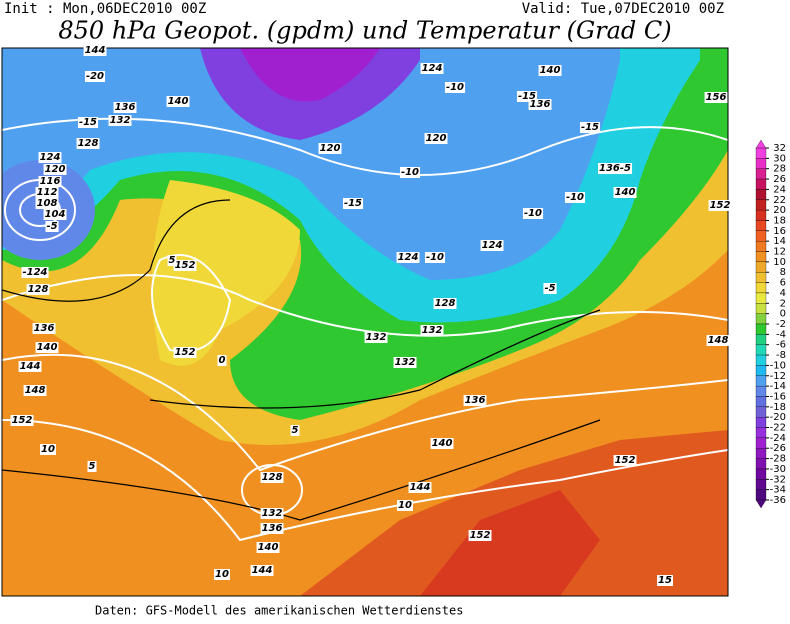  What do you see at coordinates (47, 192) in the screenshot?
I see `contour-label: 112` at bounding box center [47, 192].